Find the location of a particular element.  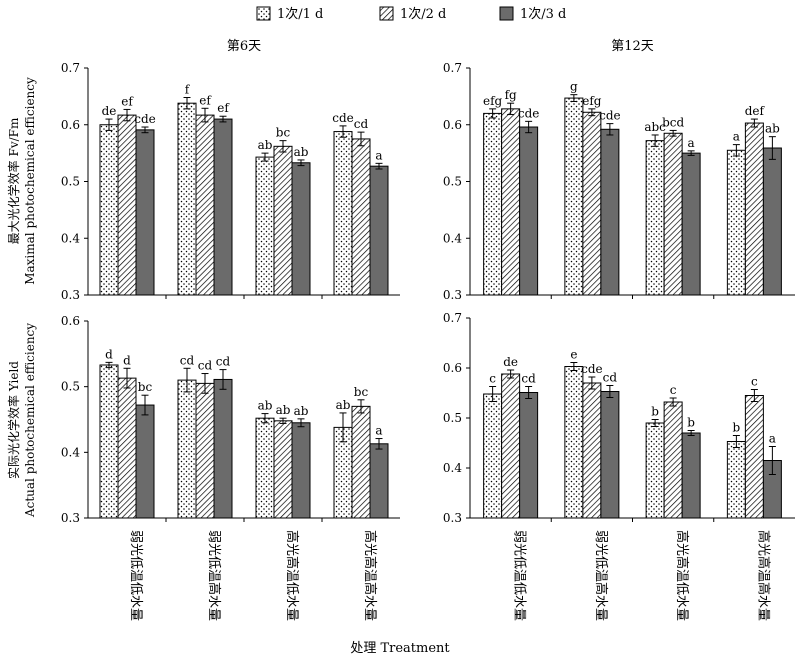

ylabel-top-en: Maximal photochemical efficiency is located at coordinates (30, 181).